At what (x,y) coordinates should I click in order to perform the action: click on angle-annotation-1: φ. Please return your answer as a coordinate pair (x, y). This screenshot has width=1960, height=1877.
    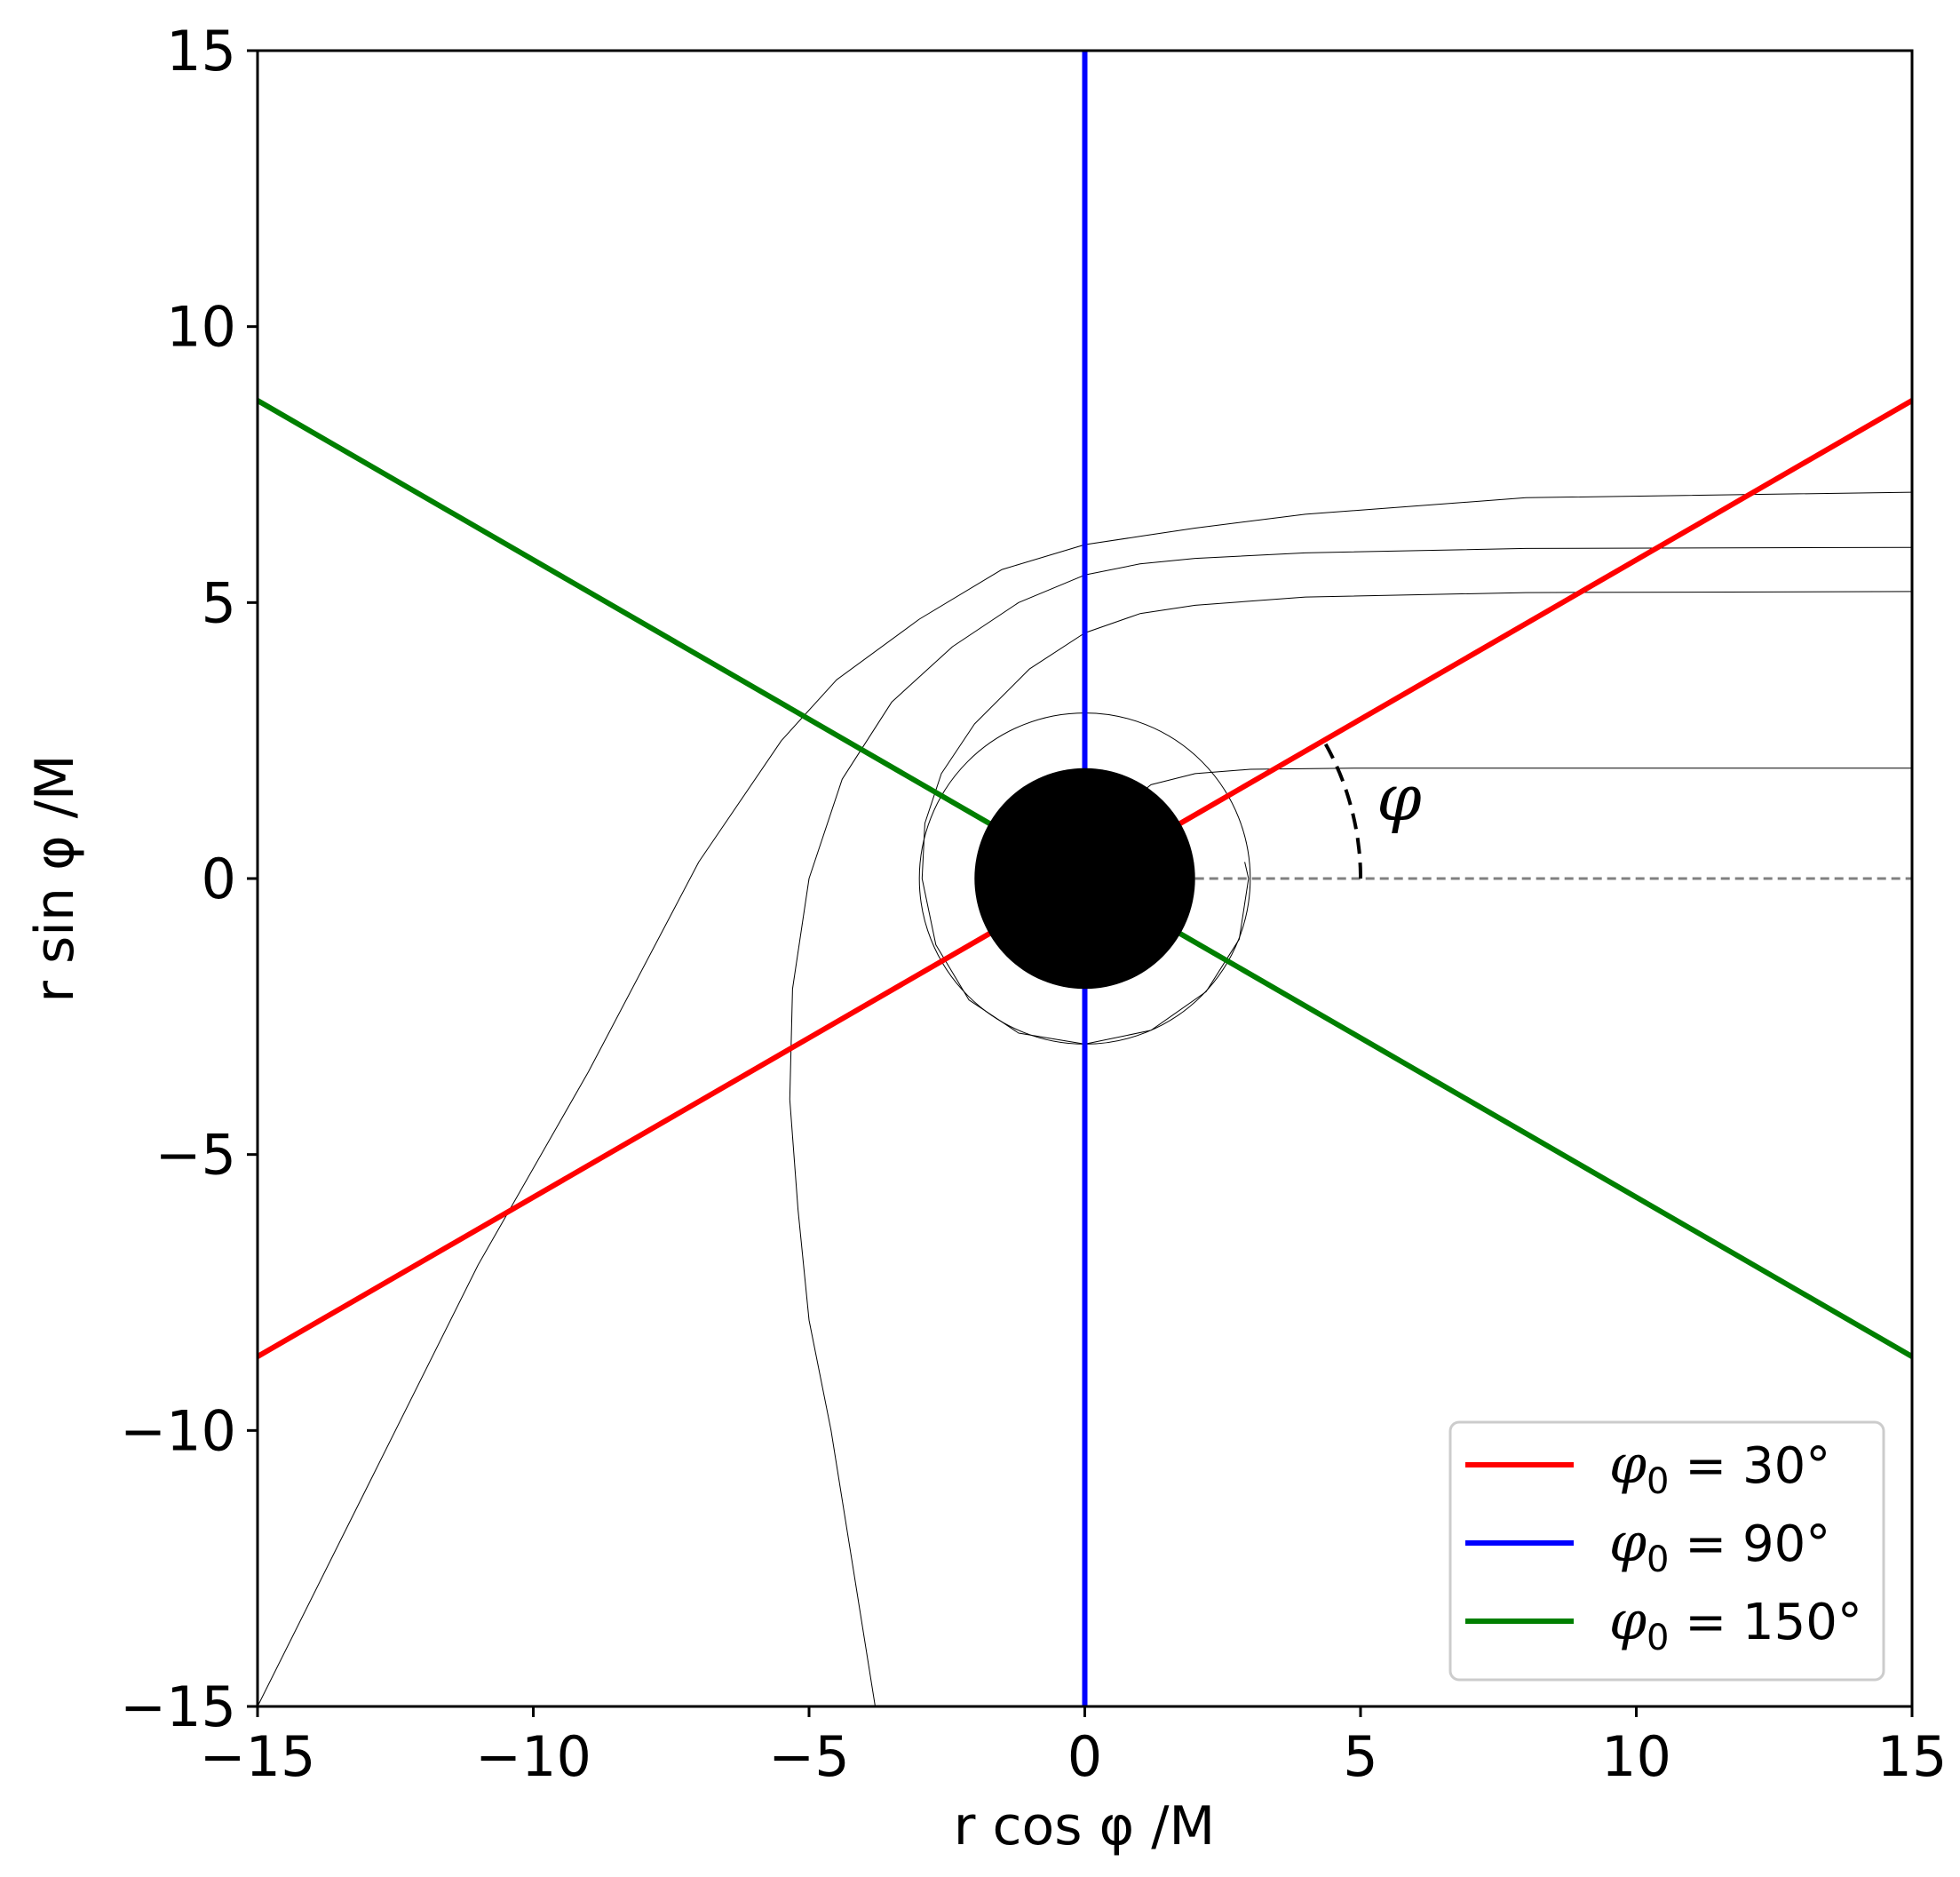
    Looking at the image, I should click on (1399, 797).